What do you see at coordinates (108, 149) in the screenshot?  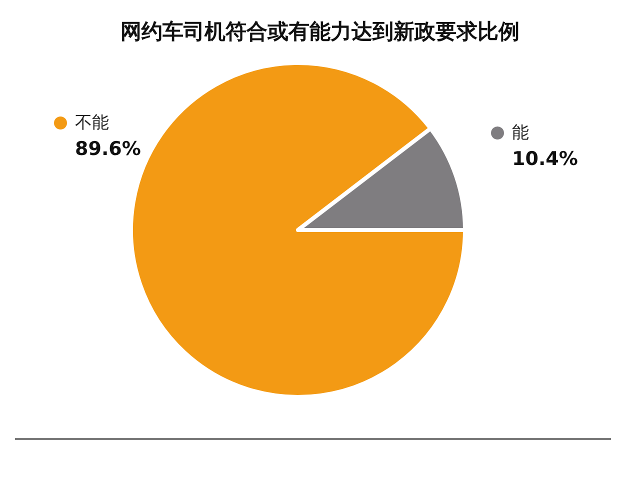 I see `data-label: 89.6%` at bounding box center [108, 149].